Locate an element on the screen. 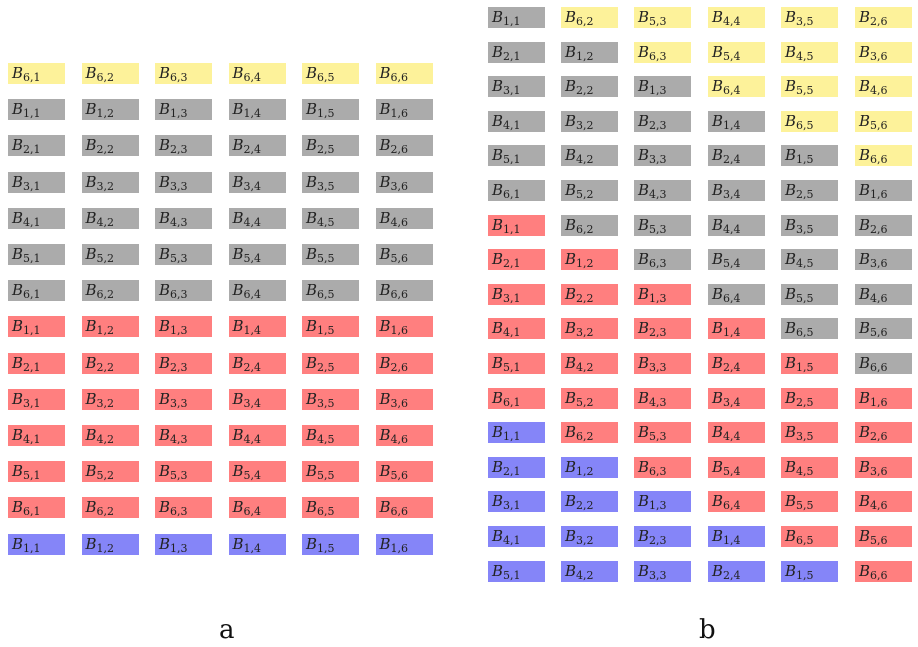 This screenshot has width=918, height=647. block-b-2-2-blue: B2,2 is located at coordinates (589, 501).